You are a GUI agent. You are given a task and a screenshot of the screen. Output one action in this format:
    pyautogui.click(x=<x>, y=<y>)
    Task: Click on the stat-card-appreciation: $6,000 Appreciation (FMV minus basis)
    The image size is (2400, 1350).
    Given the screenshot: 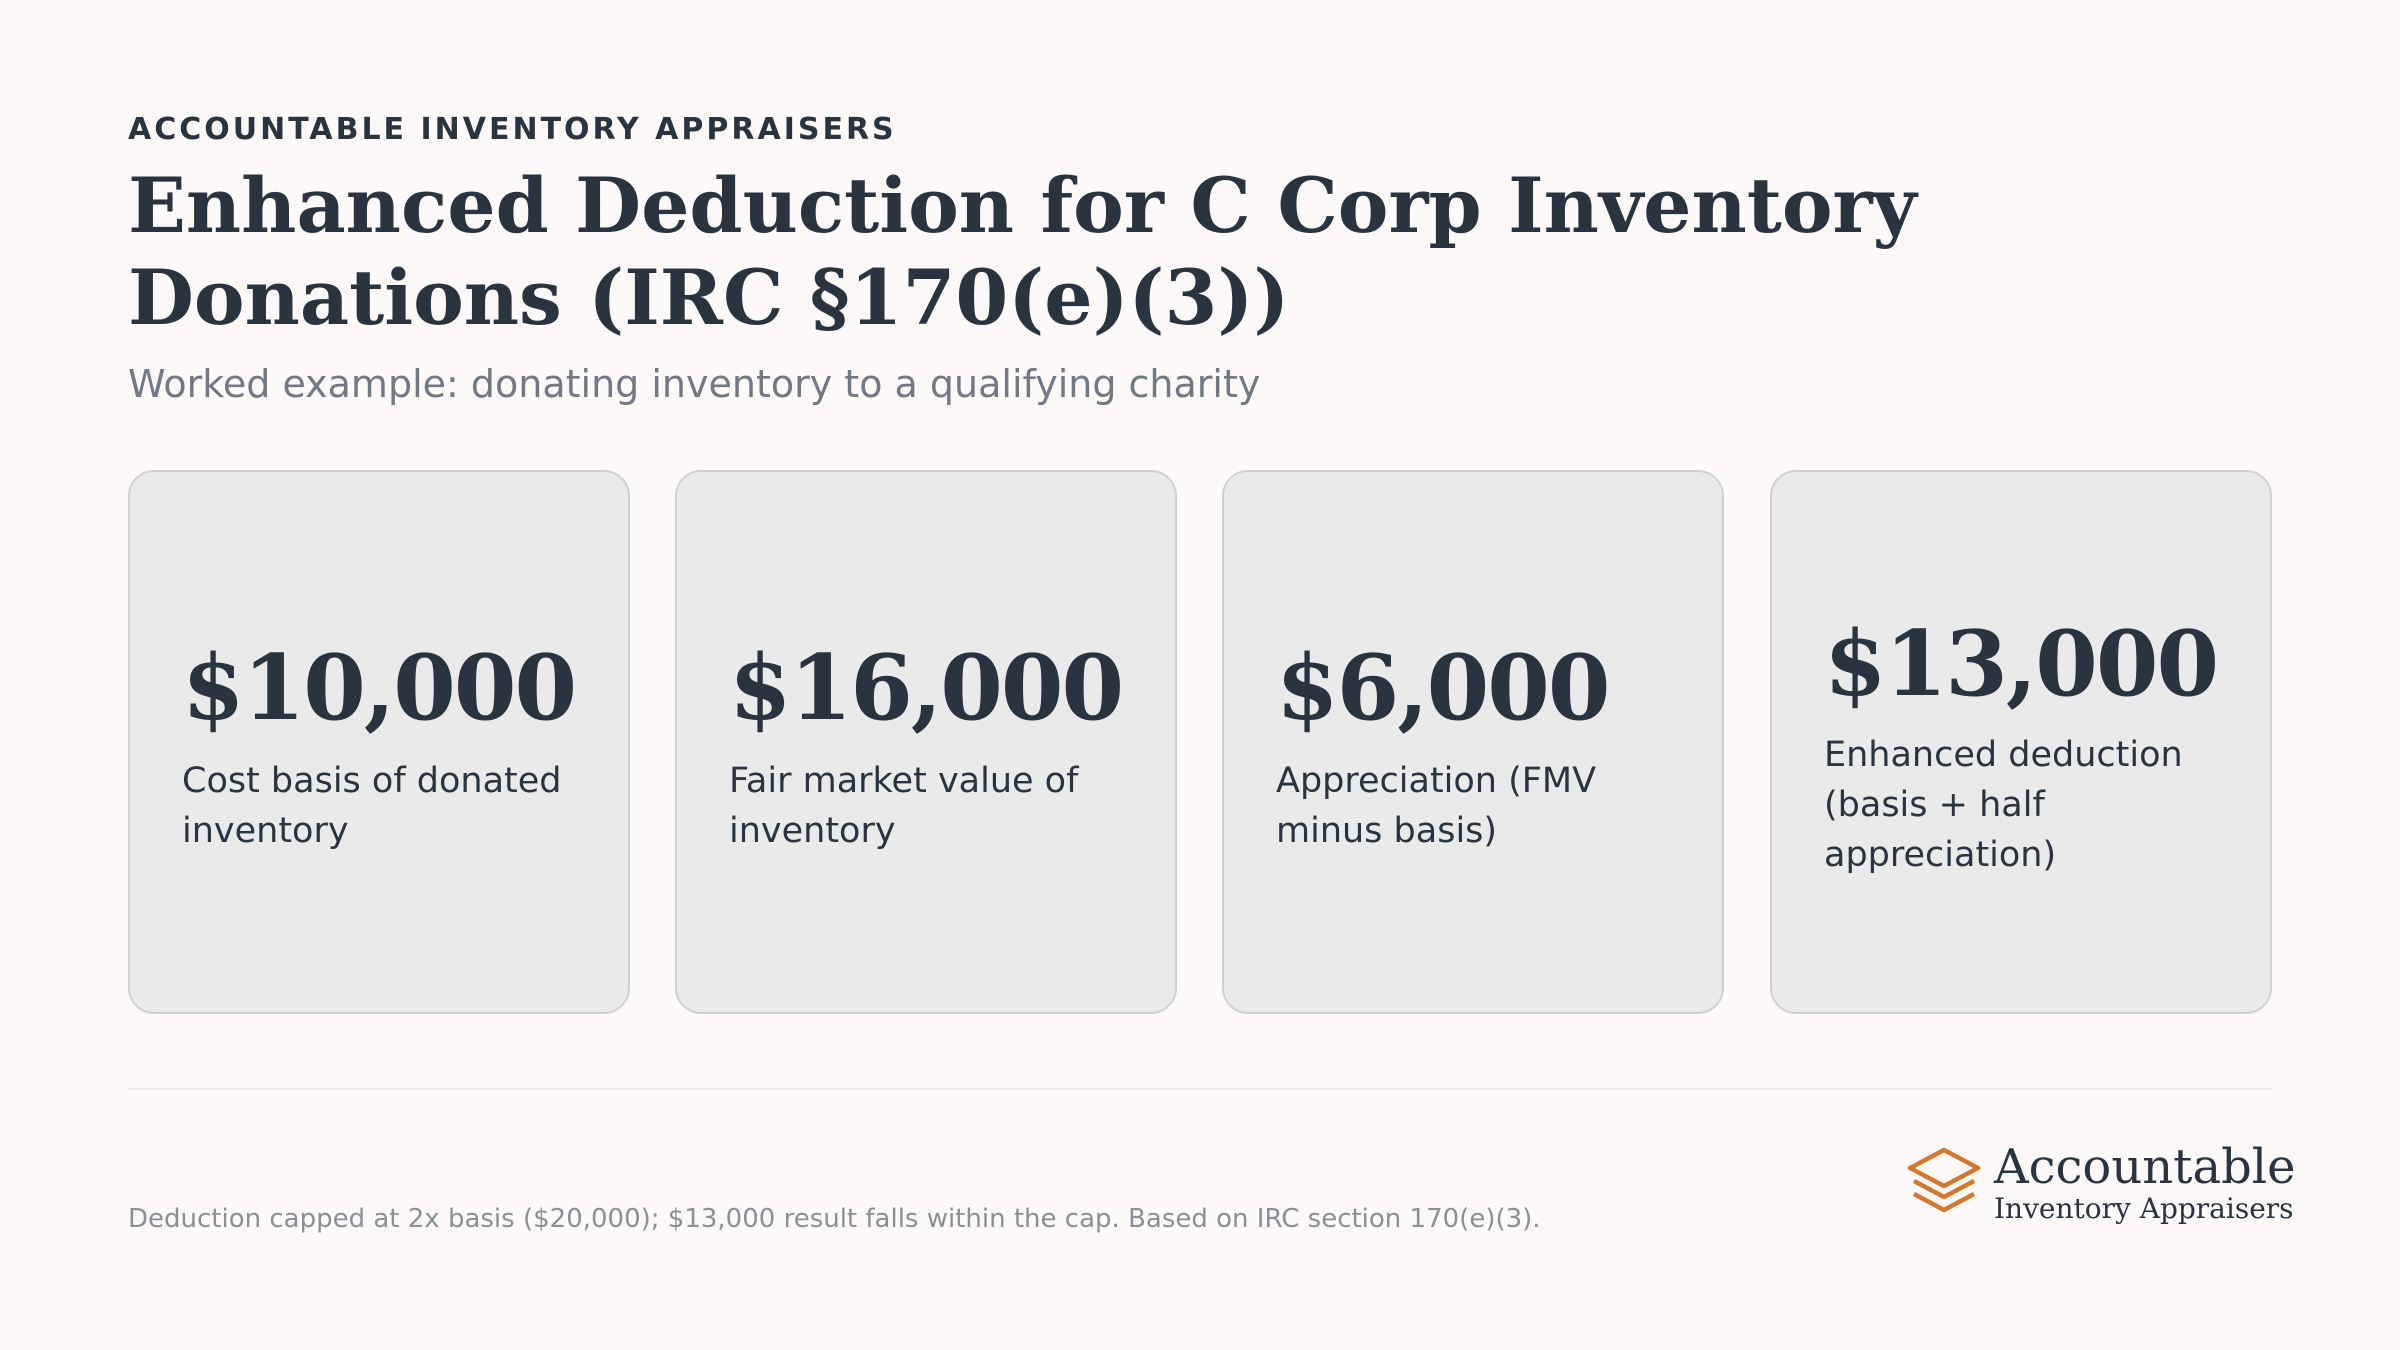 What is the action you would take?
    pyautogui.click(x=1473, y=742)
    